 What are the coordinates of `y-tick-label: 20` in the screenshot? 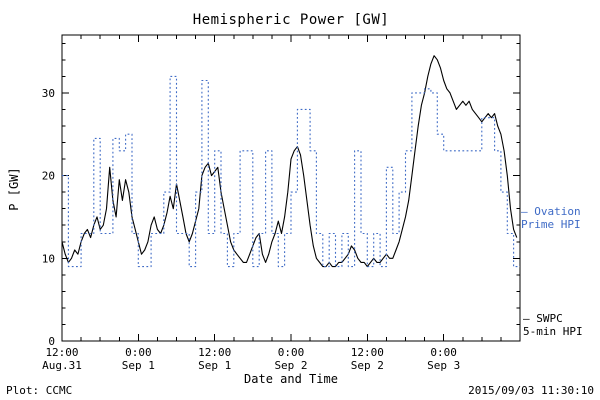 It's located at (48, 176).